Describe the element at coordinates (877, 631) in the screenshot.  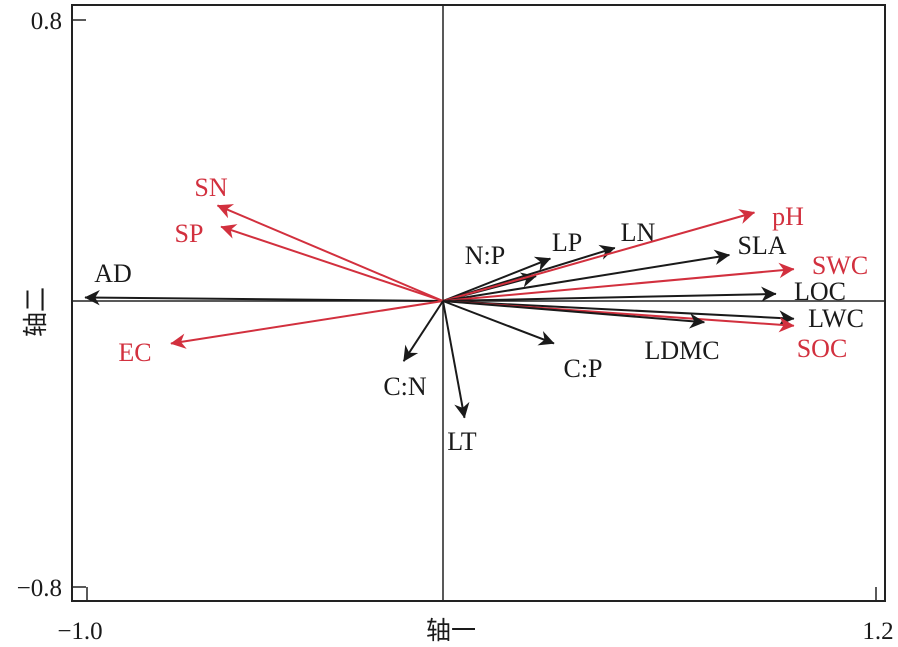
I see `x-tick-label-right: 1.2` at that location.